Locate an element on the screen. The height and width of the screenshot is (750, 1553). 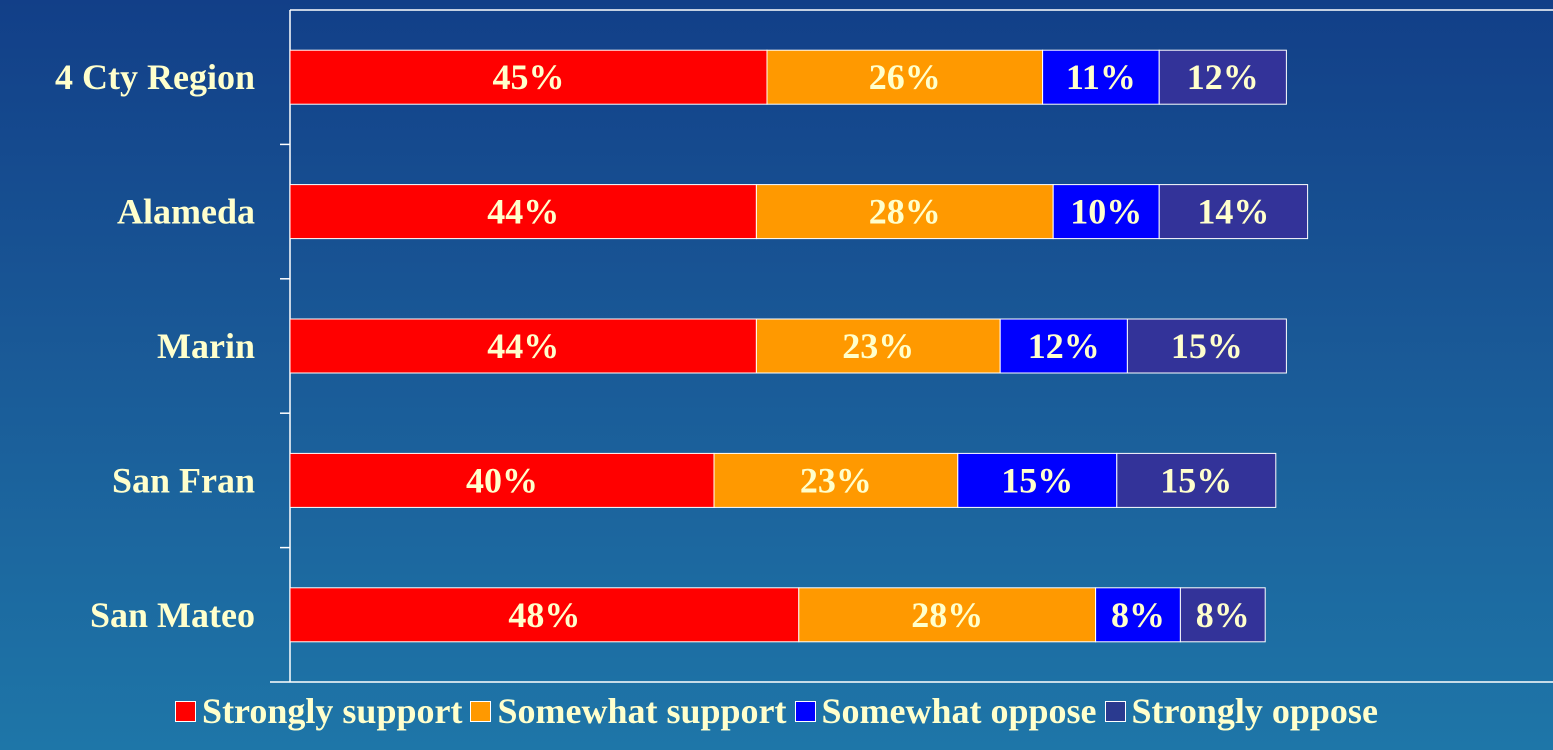
bar-row: Alameda 44% 28% 10% 14% is located at coordinates (713, 212).